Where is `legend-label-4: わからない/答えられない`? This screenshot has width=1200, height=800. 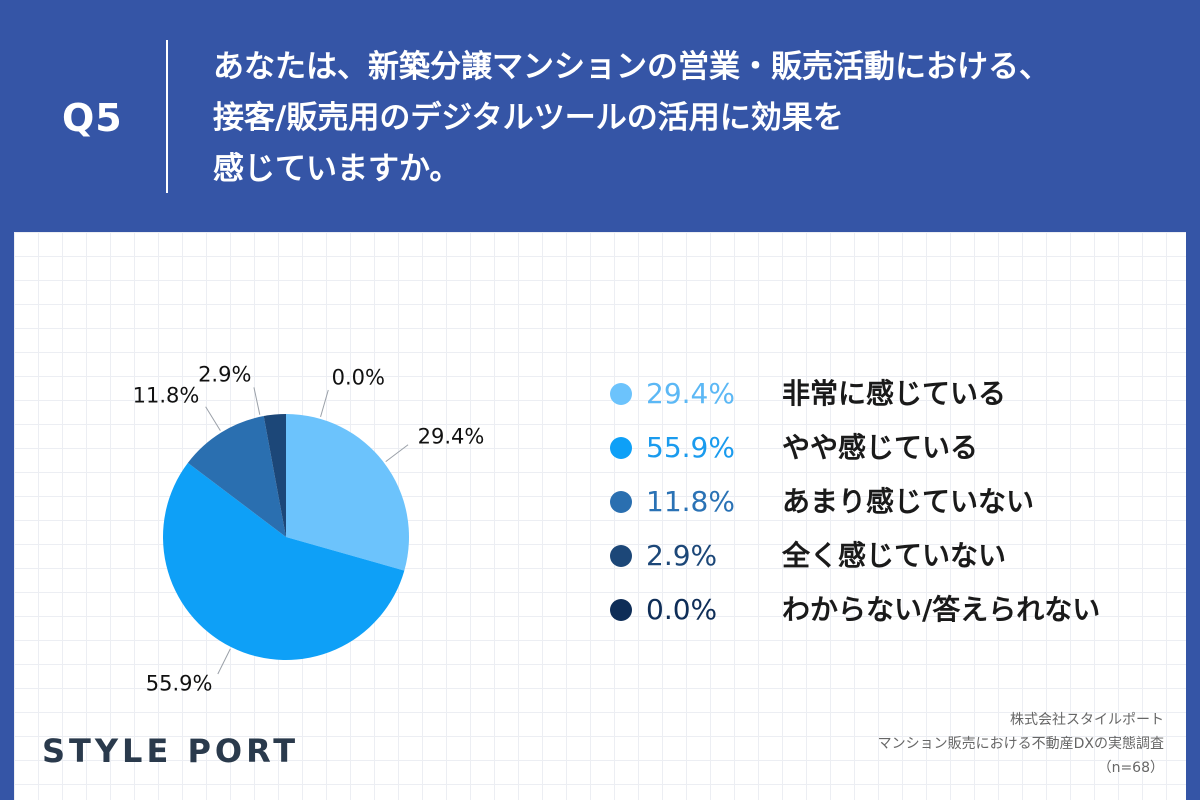 legend-label-4: わからない/答えられない is located at coordinates (941, 609).